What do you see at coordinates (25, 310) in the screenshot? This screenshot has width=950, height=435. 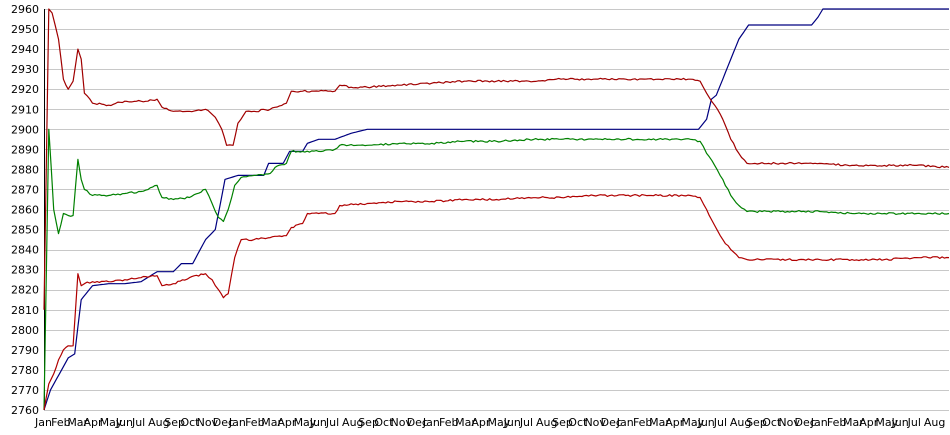 I see `y-tick-label: 2810` at bounding box center [25, 310].